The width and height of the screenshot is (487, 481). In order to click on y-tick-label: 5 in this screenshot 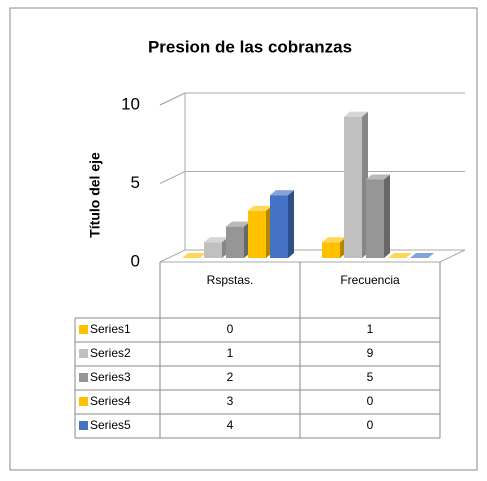, I will do `click(135, 182)`.